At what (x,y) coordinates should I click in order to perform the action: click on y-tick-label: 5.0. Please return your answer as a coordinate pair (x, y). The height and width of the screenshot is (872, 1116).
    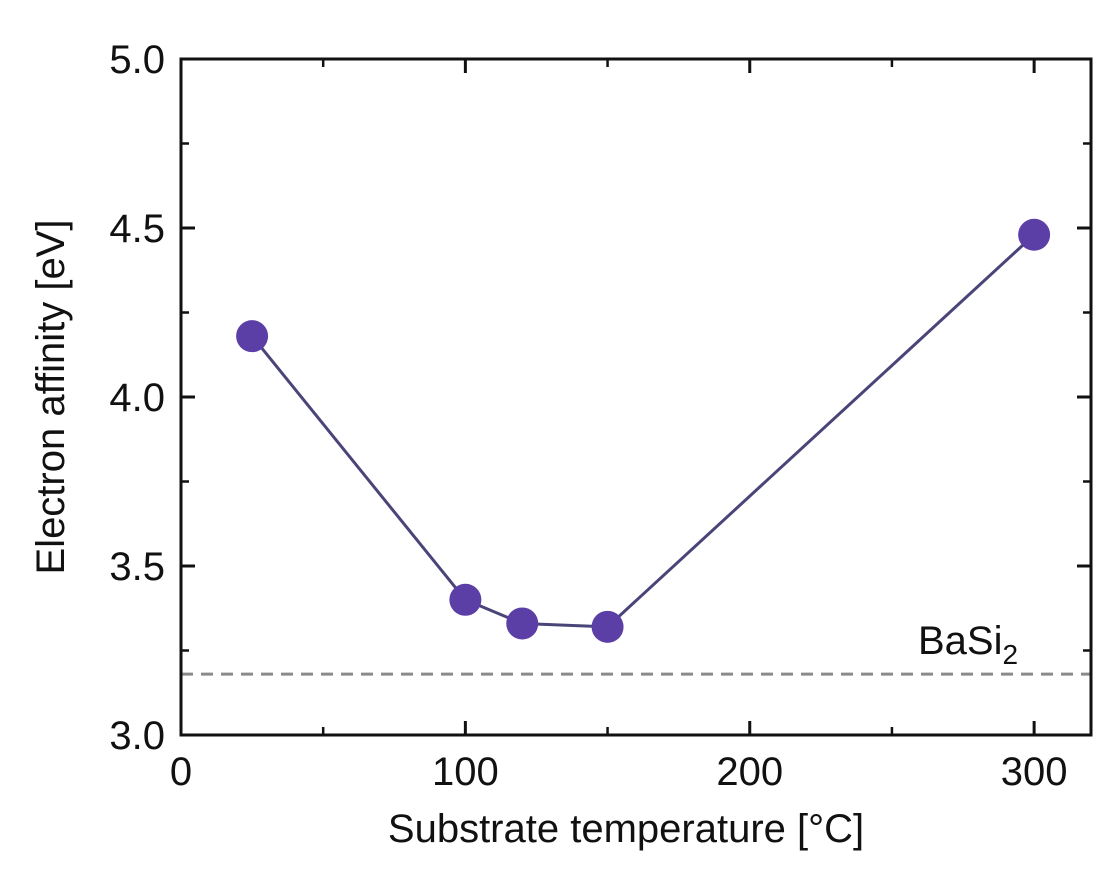
    Looking at the image, I should click on (137, 60).